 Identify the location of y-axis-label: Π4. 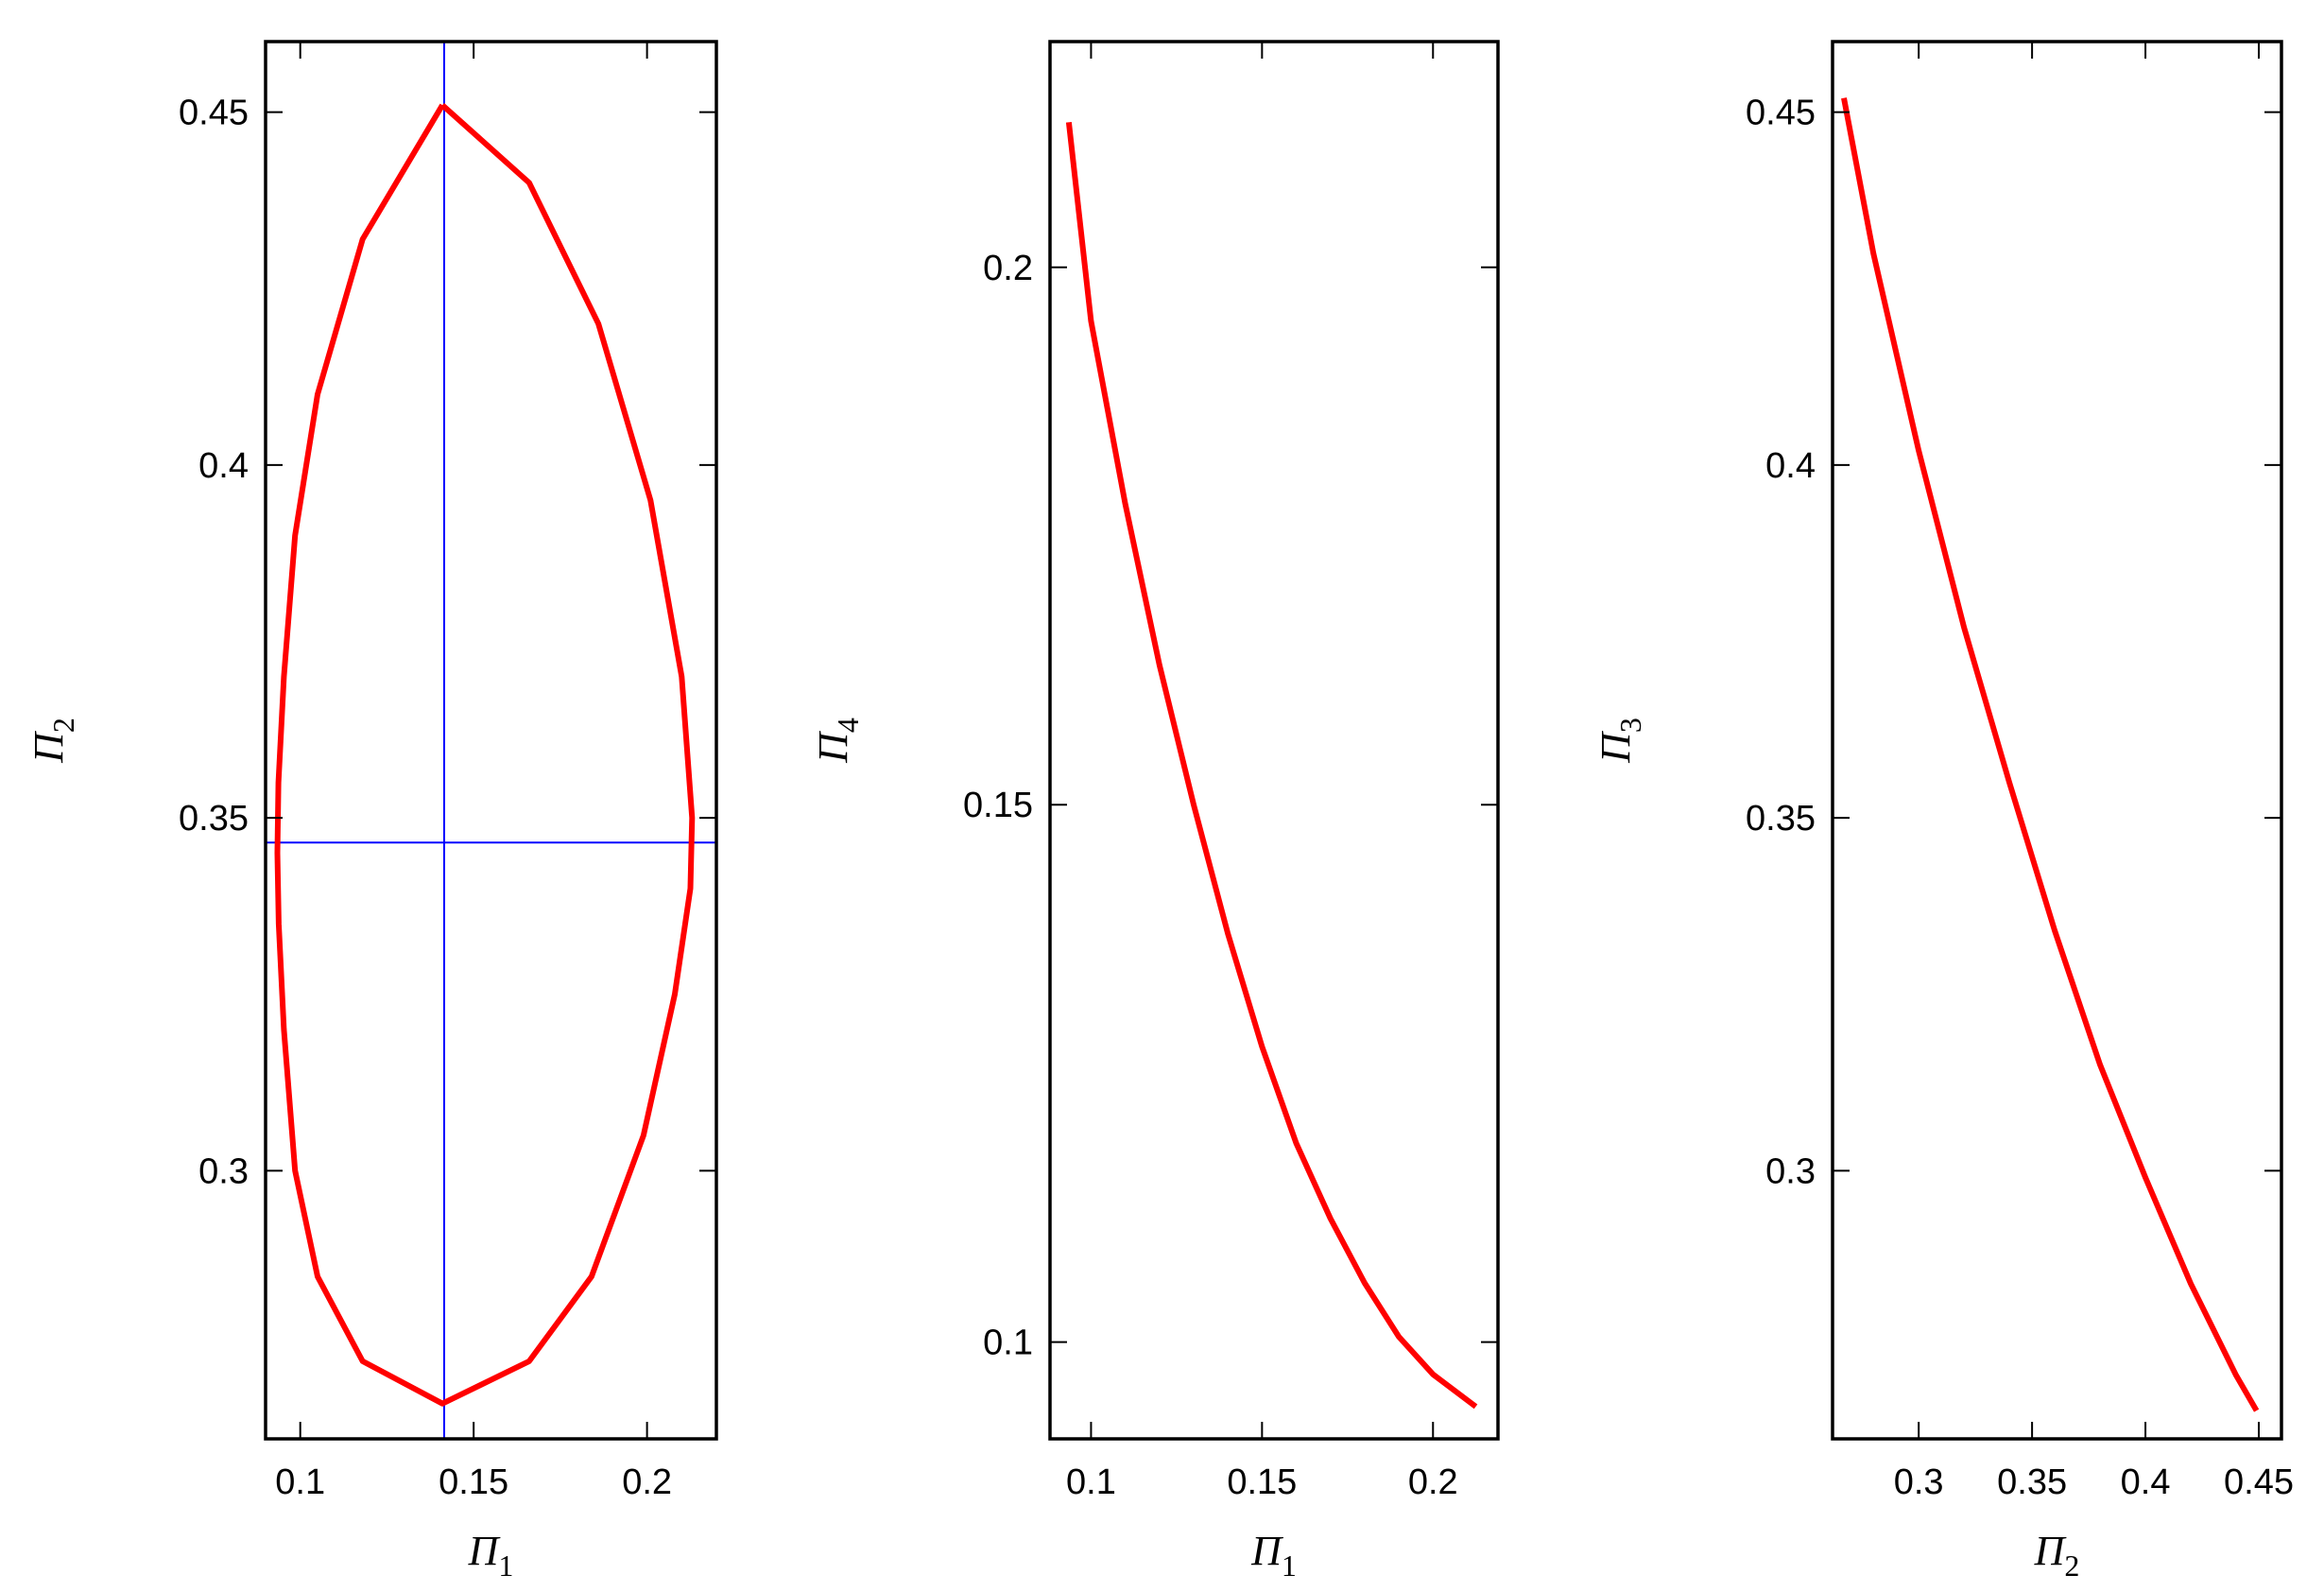
(838, 741).